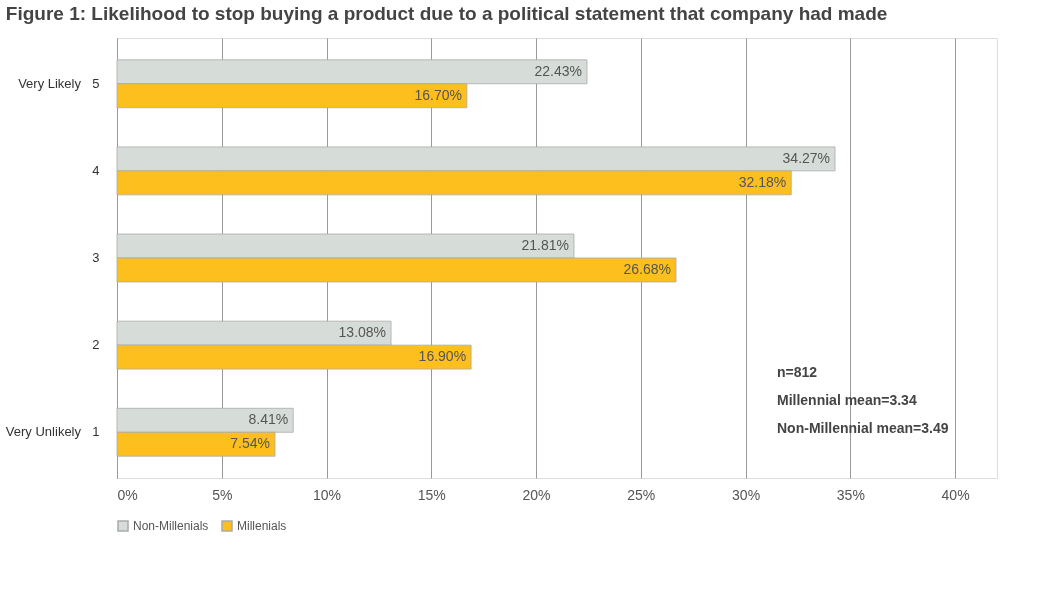 This screenshot has width=1053, height=596. Describe the element at coordinates (641, 494) in the screenshot. I see `x-tick-label: 25%` at that location.